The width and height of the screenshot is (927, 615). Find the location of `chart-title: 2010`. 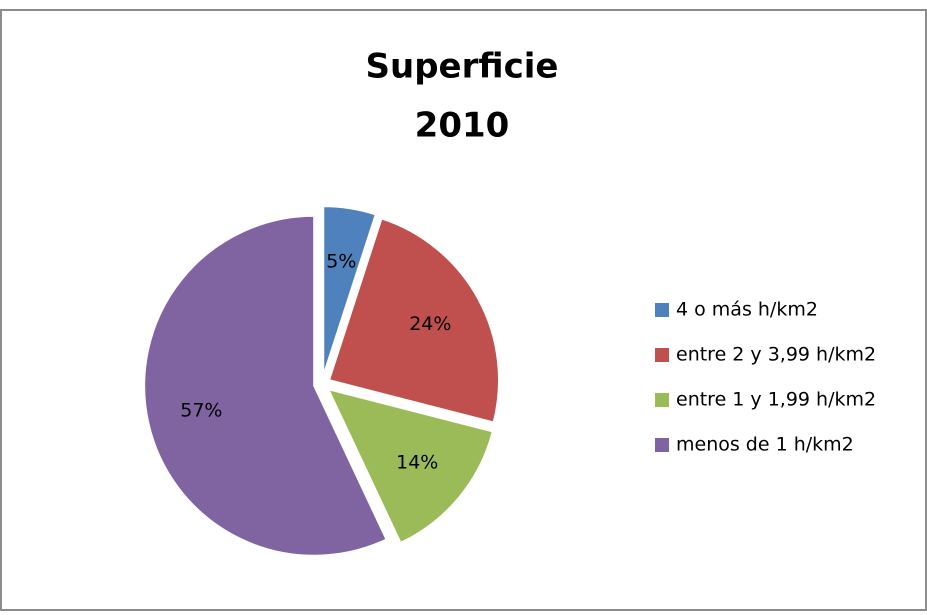

chart-title: 2010 is located at coordinates (462, 126).